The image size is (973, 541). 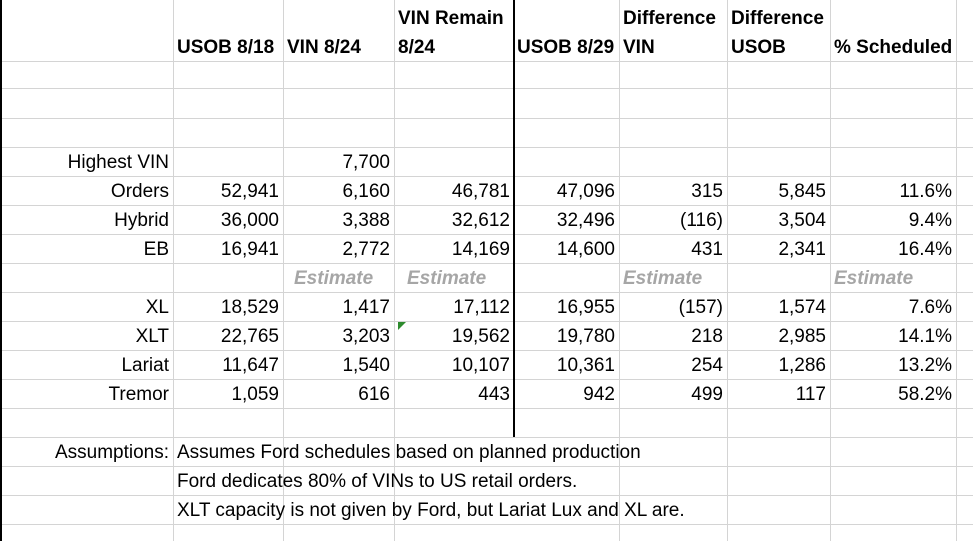 I want to click on header-difference-vin: Difference, so click(x=669, y=18).